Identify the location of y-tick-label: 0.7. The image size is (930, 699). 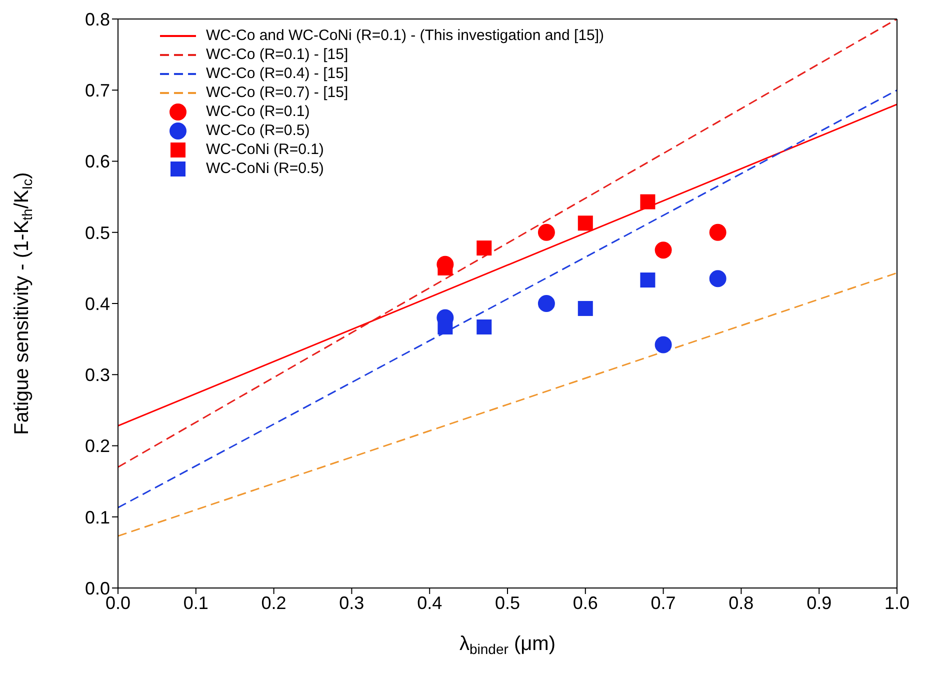
(97, 90).